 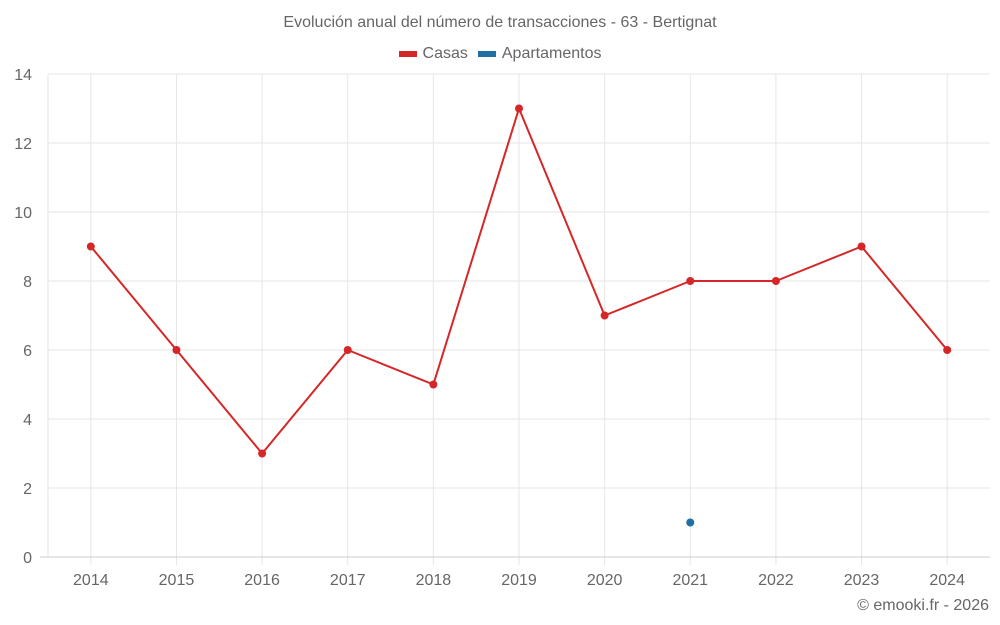 What do you see at coordinates (445, 53) in the screenshot?
I see `legend-label-casas: Casas` at bounding box center [445, 53].